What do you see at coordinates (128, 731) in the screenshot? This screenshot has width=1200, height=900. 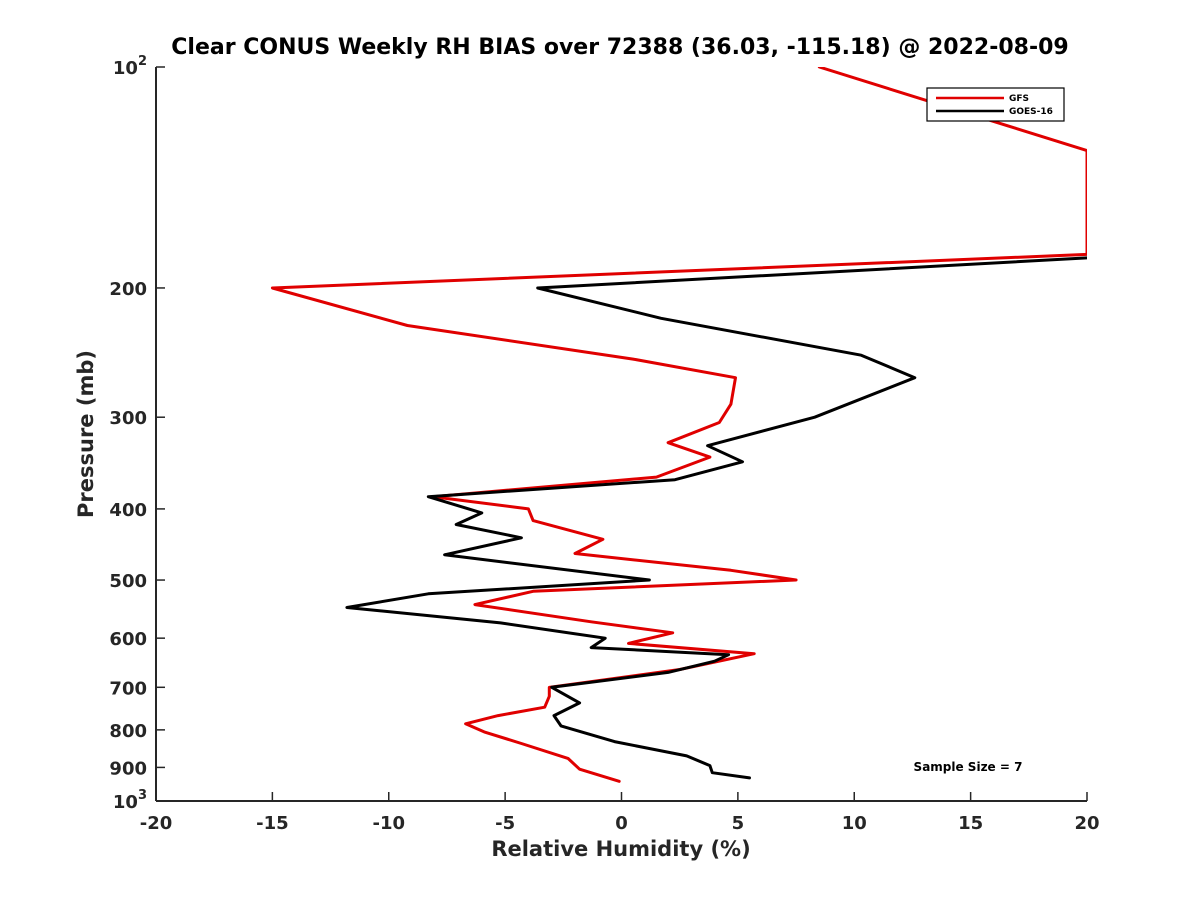 I see `y-tick-label: 800` at bounding box center [128, 731].